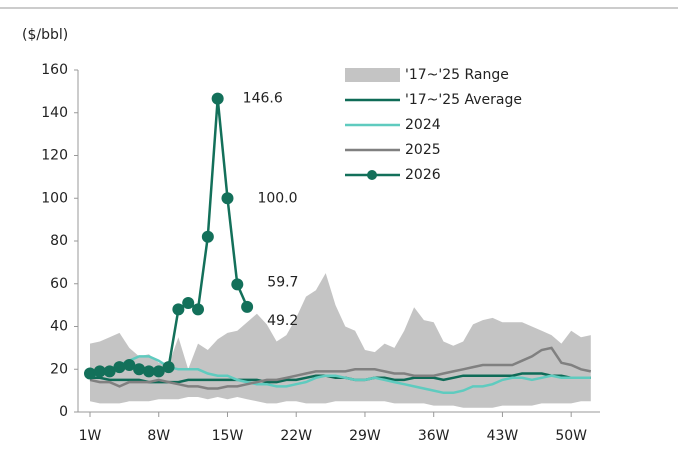  What do you see at coordinates (277, 198) in the screenshot?
I see `data-label: 100.0` at bounding box center [277, 198].